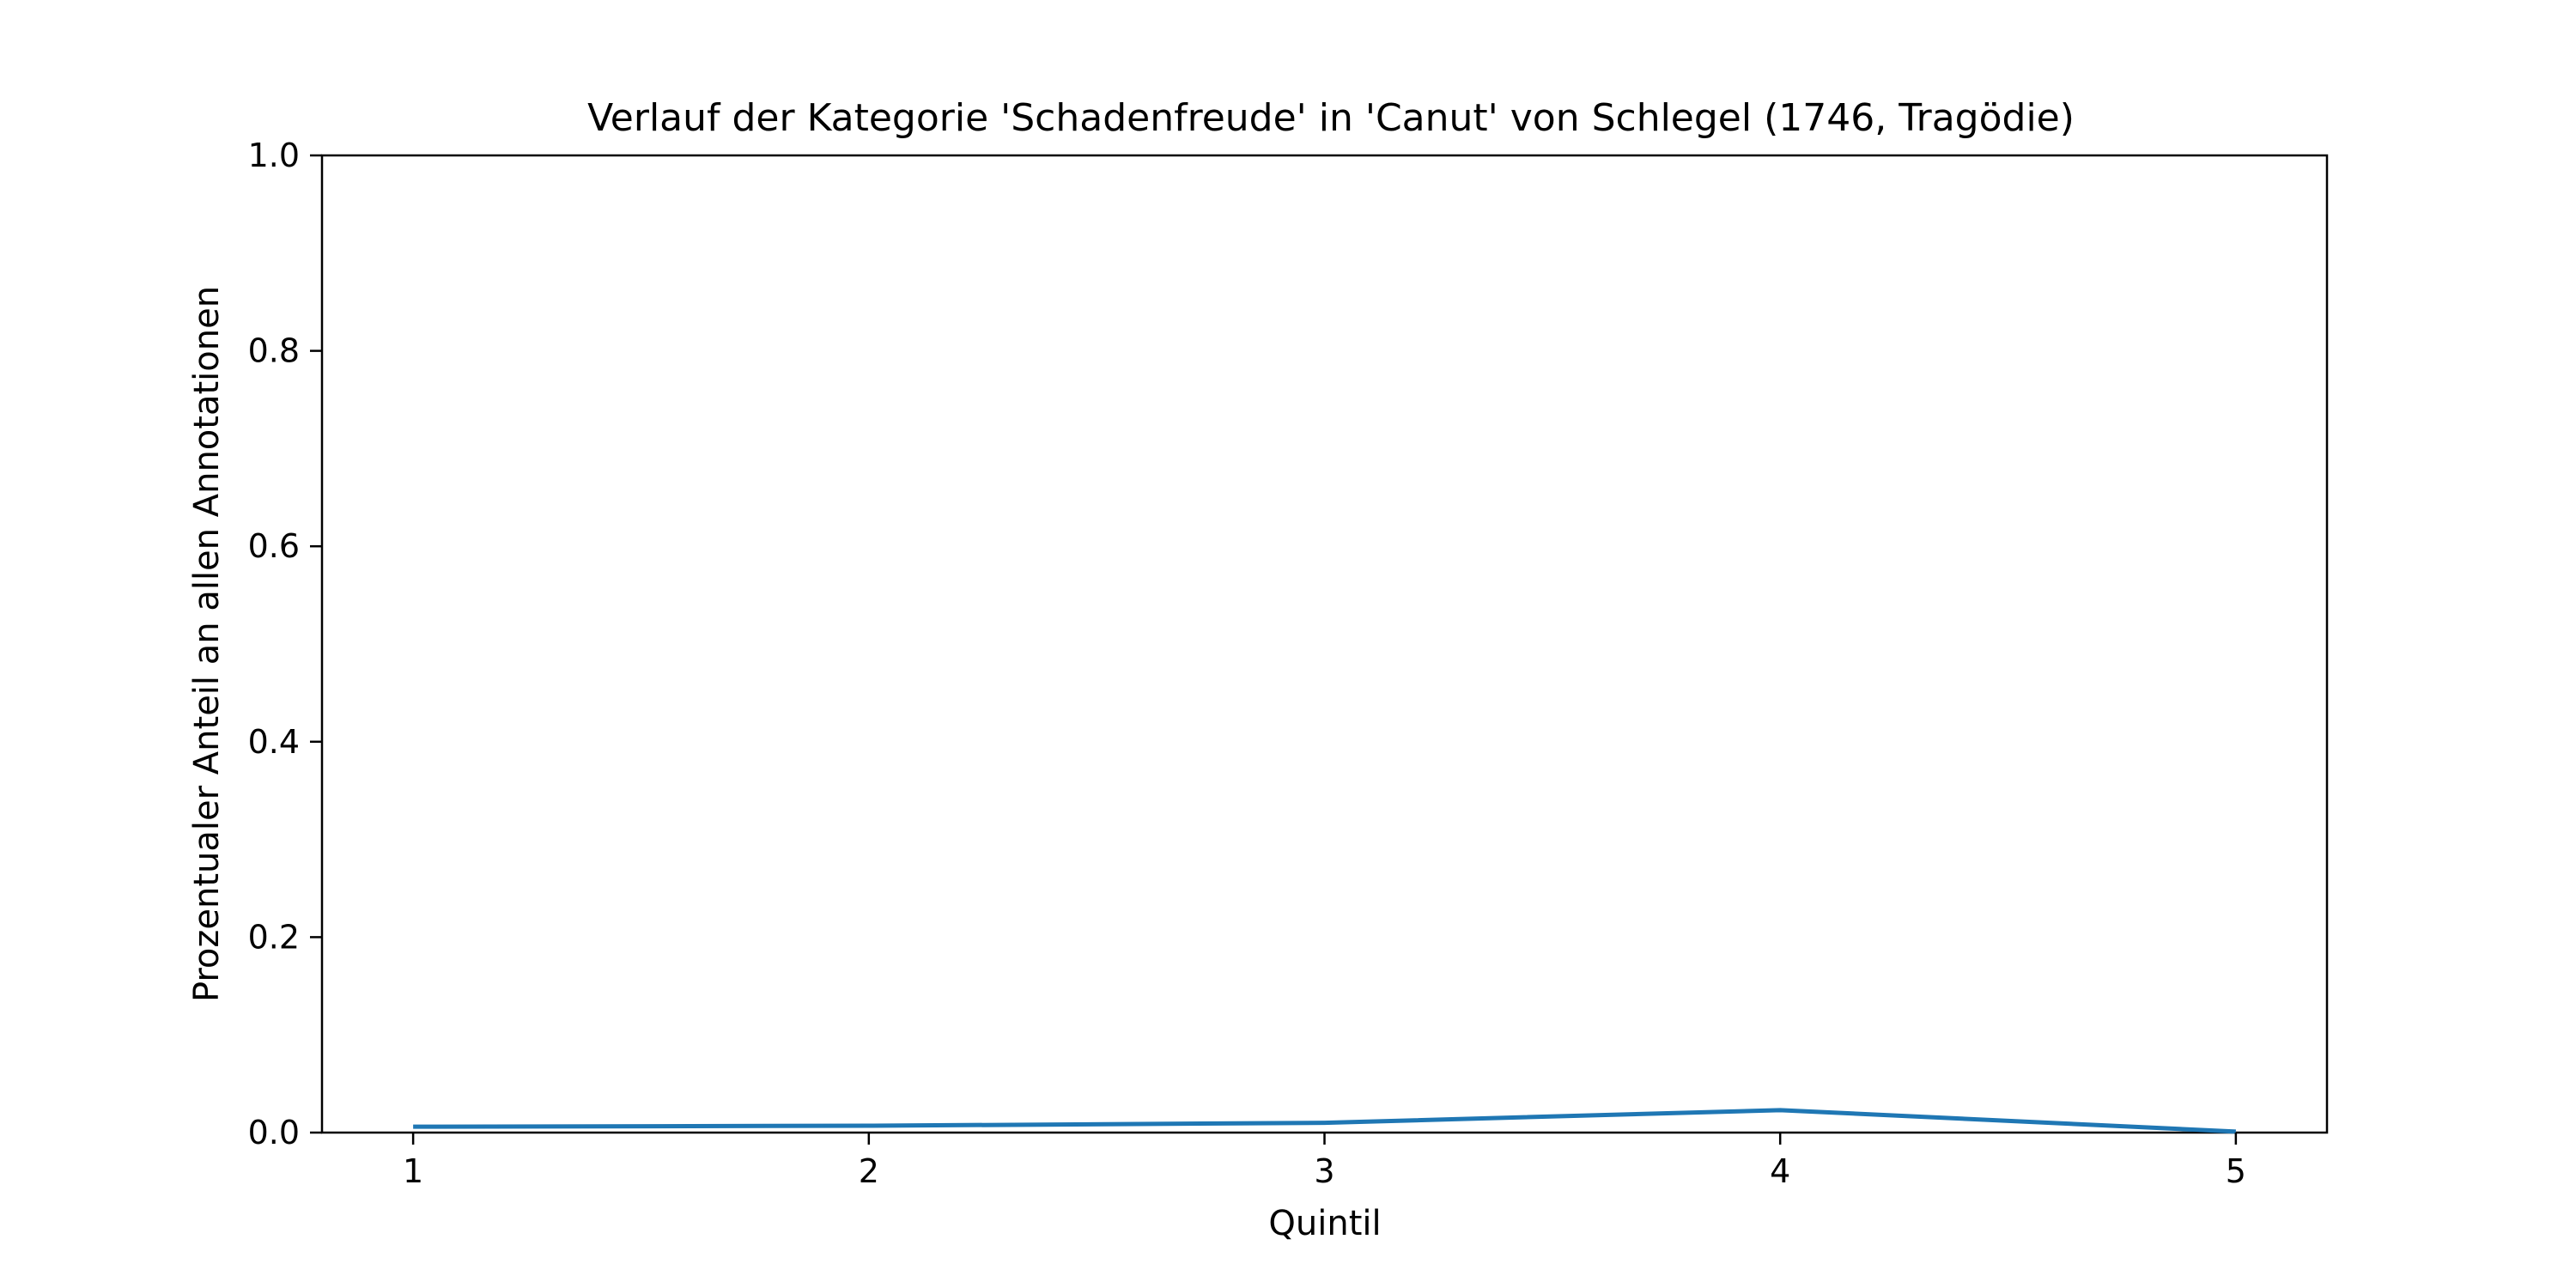  What do you see at coordinates (274, 546) in the screenshot?
I see `y-tick-label: 0.6` at bounding box center [274, 546].